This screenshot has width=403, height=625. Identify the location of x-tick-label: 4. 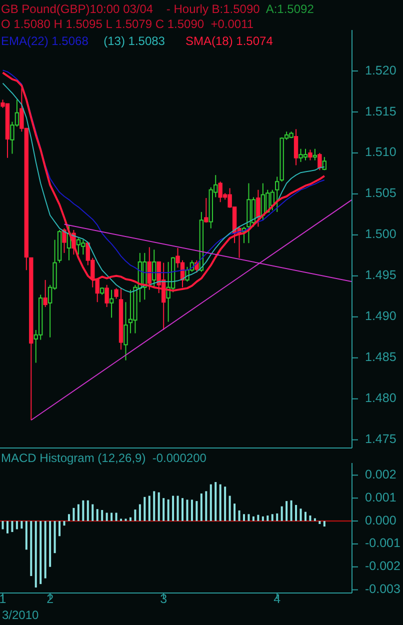
(277, 599).